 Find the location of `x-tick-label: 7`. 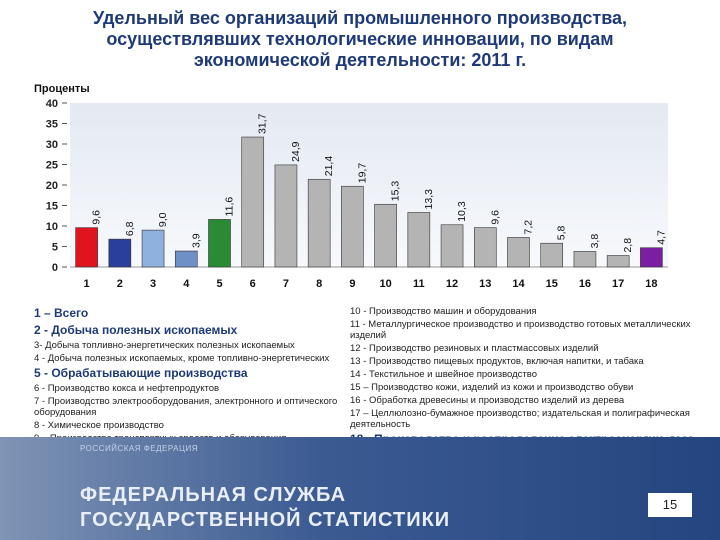

x-tick-label: 7 is located at coordinates (286, 284).